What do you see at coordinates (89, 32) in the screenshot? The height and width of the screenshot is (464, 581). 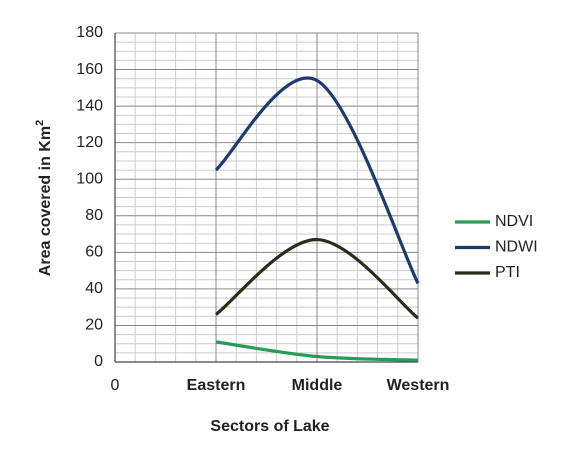 I see `y-tick-label: 180` at bounding box center [89, 32].